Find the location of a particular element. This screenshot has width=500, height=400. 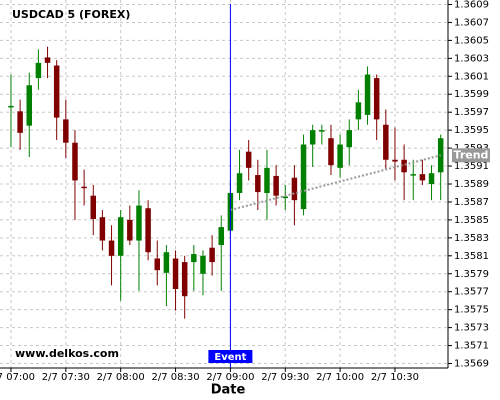

y-tick-label: 1.3579 is located at coordinates (471, 274).